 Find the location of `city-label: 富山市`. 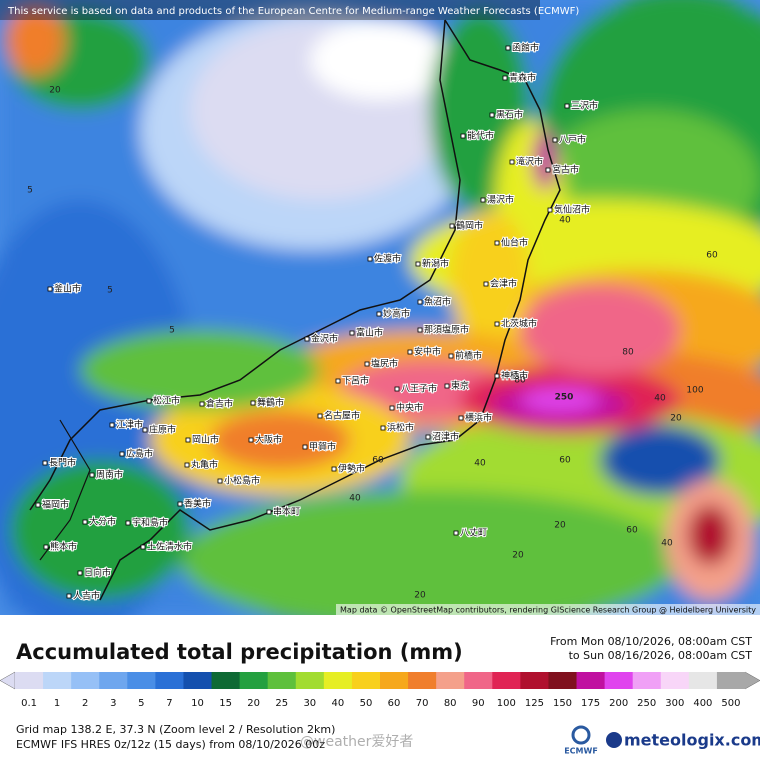

city-label: 富山市 is located at coordinates (369, 333).